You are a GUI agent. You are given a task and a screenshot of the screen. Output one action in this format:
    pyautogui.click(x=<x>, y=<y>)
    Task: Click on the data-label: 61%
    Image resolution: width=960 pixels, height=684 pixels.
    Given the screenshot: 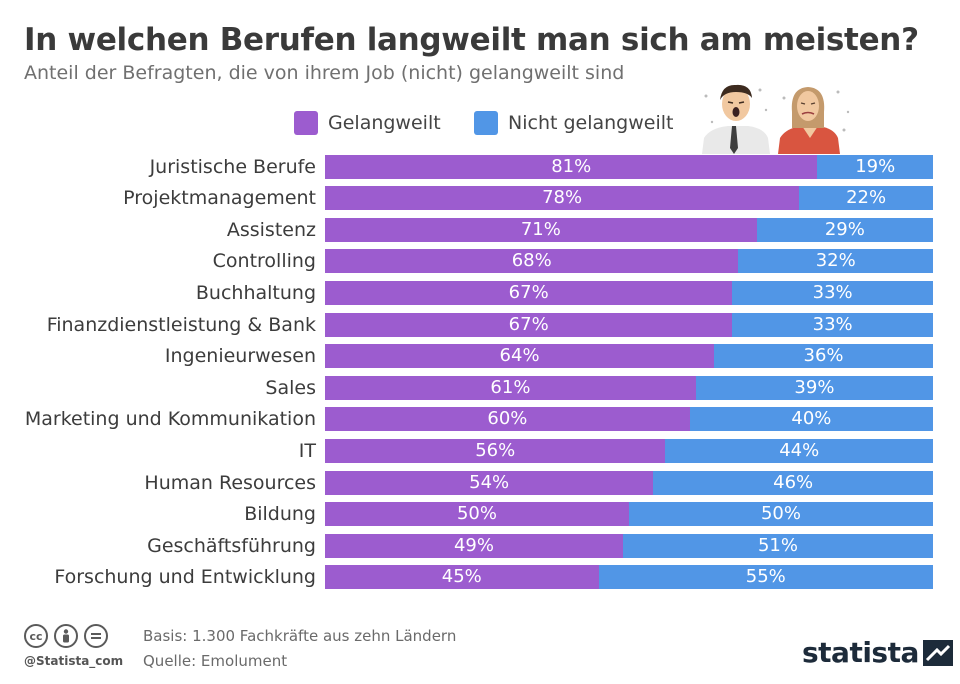 What is the action you would take?
    pyautogui.click(x=510, y=387)
    